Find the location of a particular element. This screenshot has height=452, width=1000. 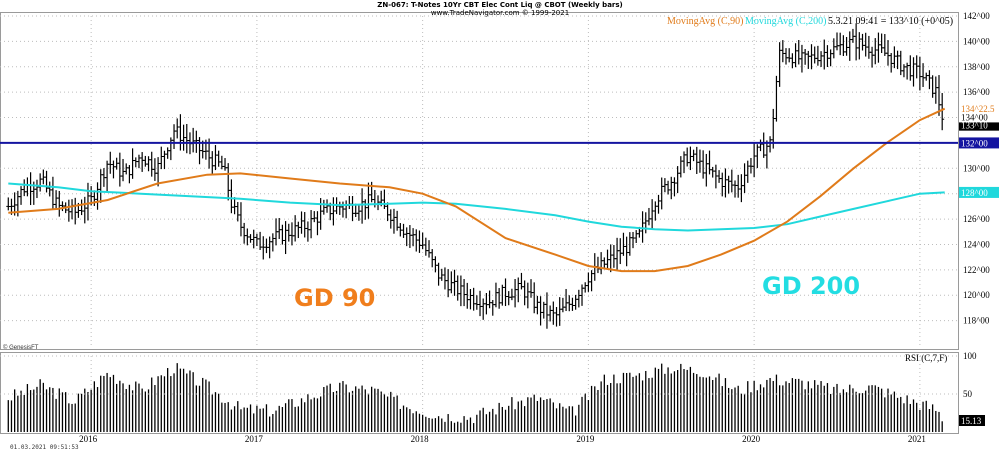

timestamp: 01.03.2021 09:51:53 is located at coordinates (44, 447).